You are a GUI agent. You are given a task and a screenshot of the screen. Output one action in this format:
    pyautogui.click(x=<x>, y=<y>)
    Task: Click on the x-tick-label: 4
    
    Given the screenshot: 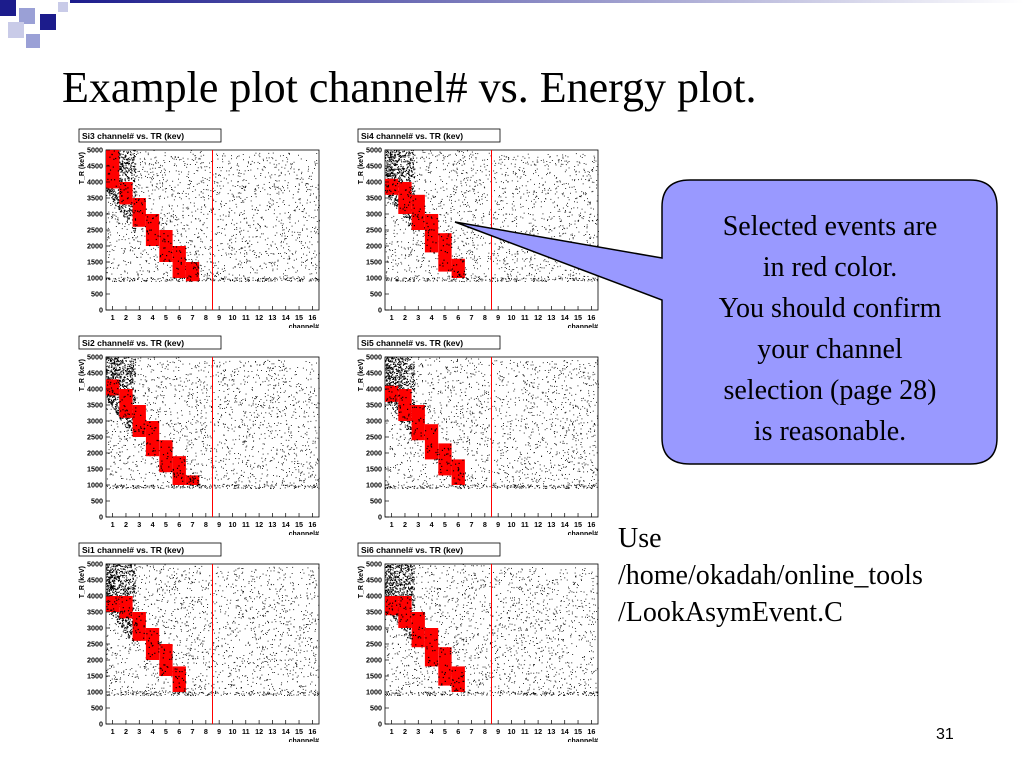 What is the action you would take?
    pyautogui.click(x=432, y=524)
    